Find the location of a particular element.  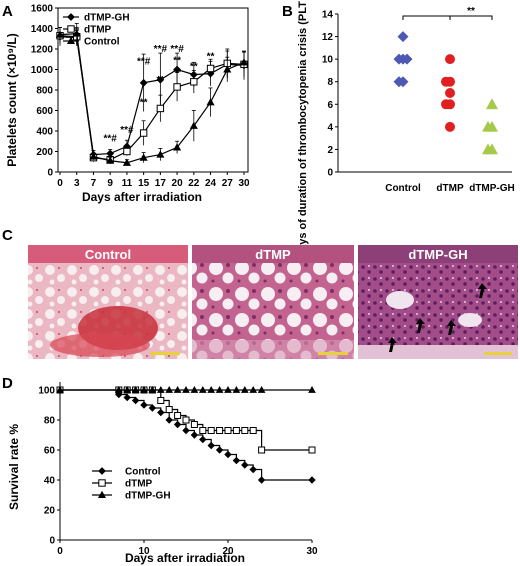

x-tick-label: 3 is located at coordinates (77, 183).